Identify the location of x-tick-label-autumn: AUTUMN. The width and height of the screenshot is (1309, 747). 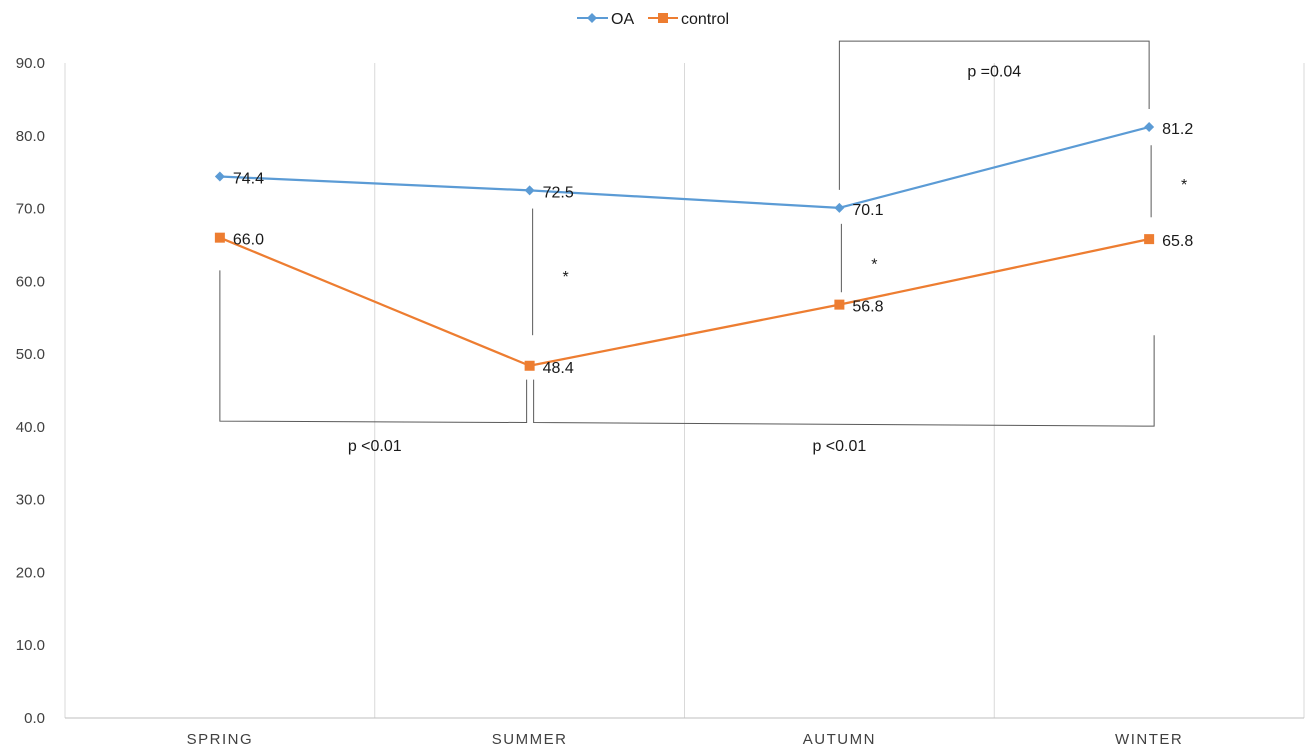
(839, 739).